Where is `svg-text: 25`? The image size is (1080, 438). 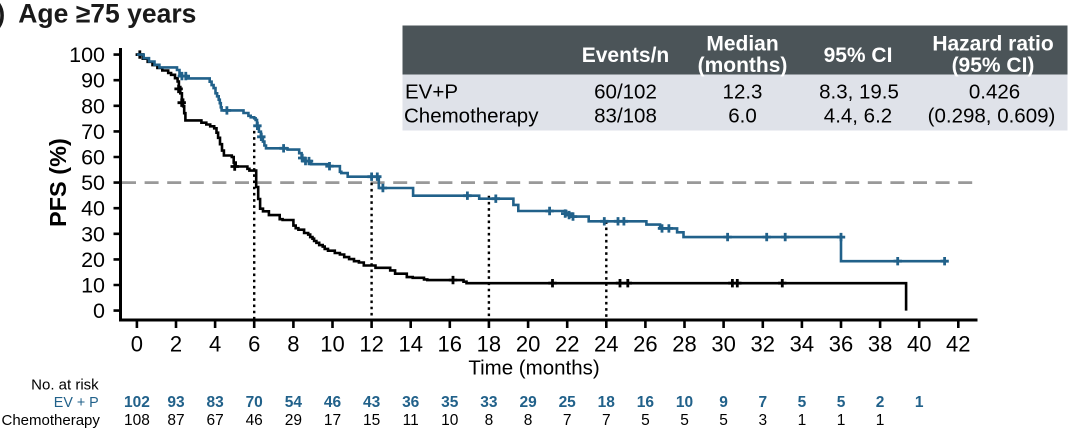 svg-text: 25 is located at coordinates (568, 402).